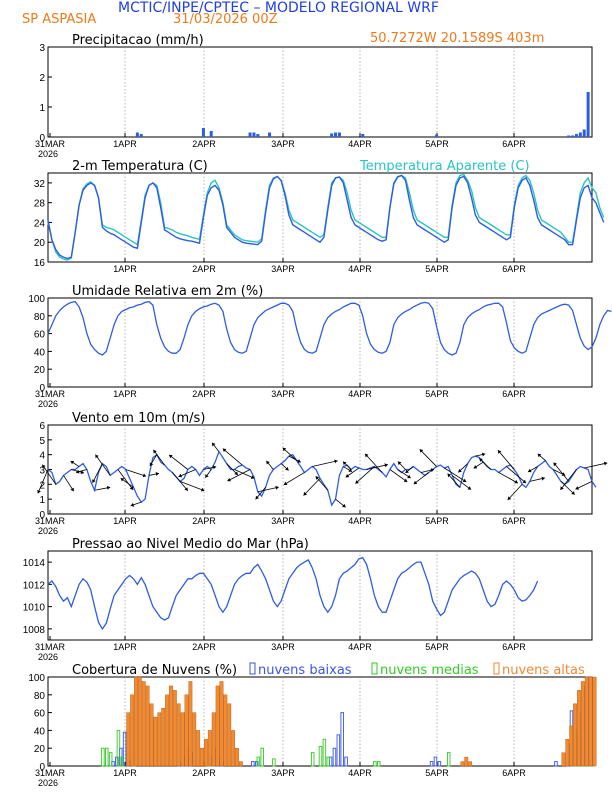  I want to click on y-tick-label: 6, so click(42, 426).